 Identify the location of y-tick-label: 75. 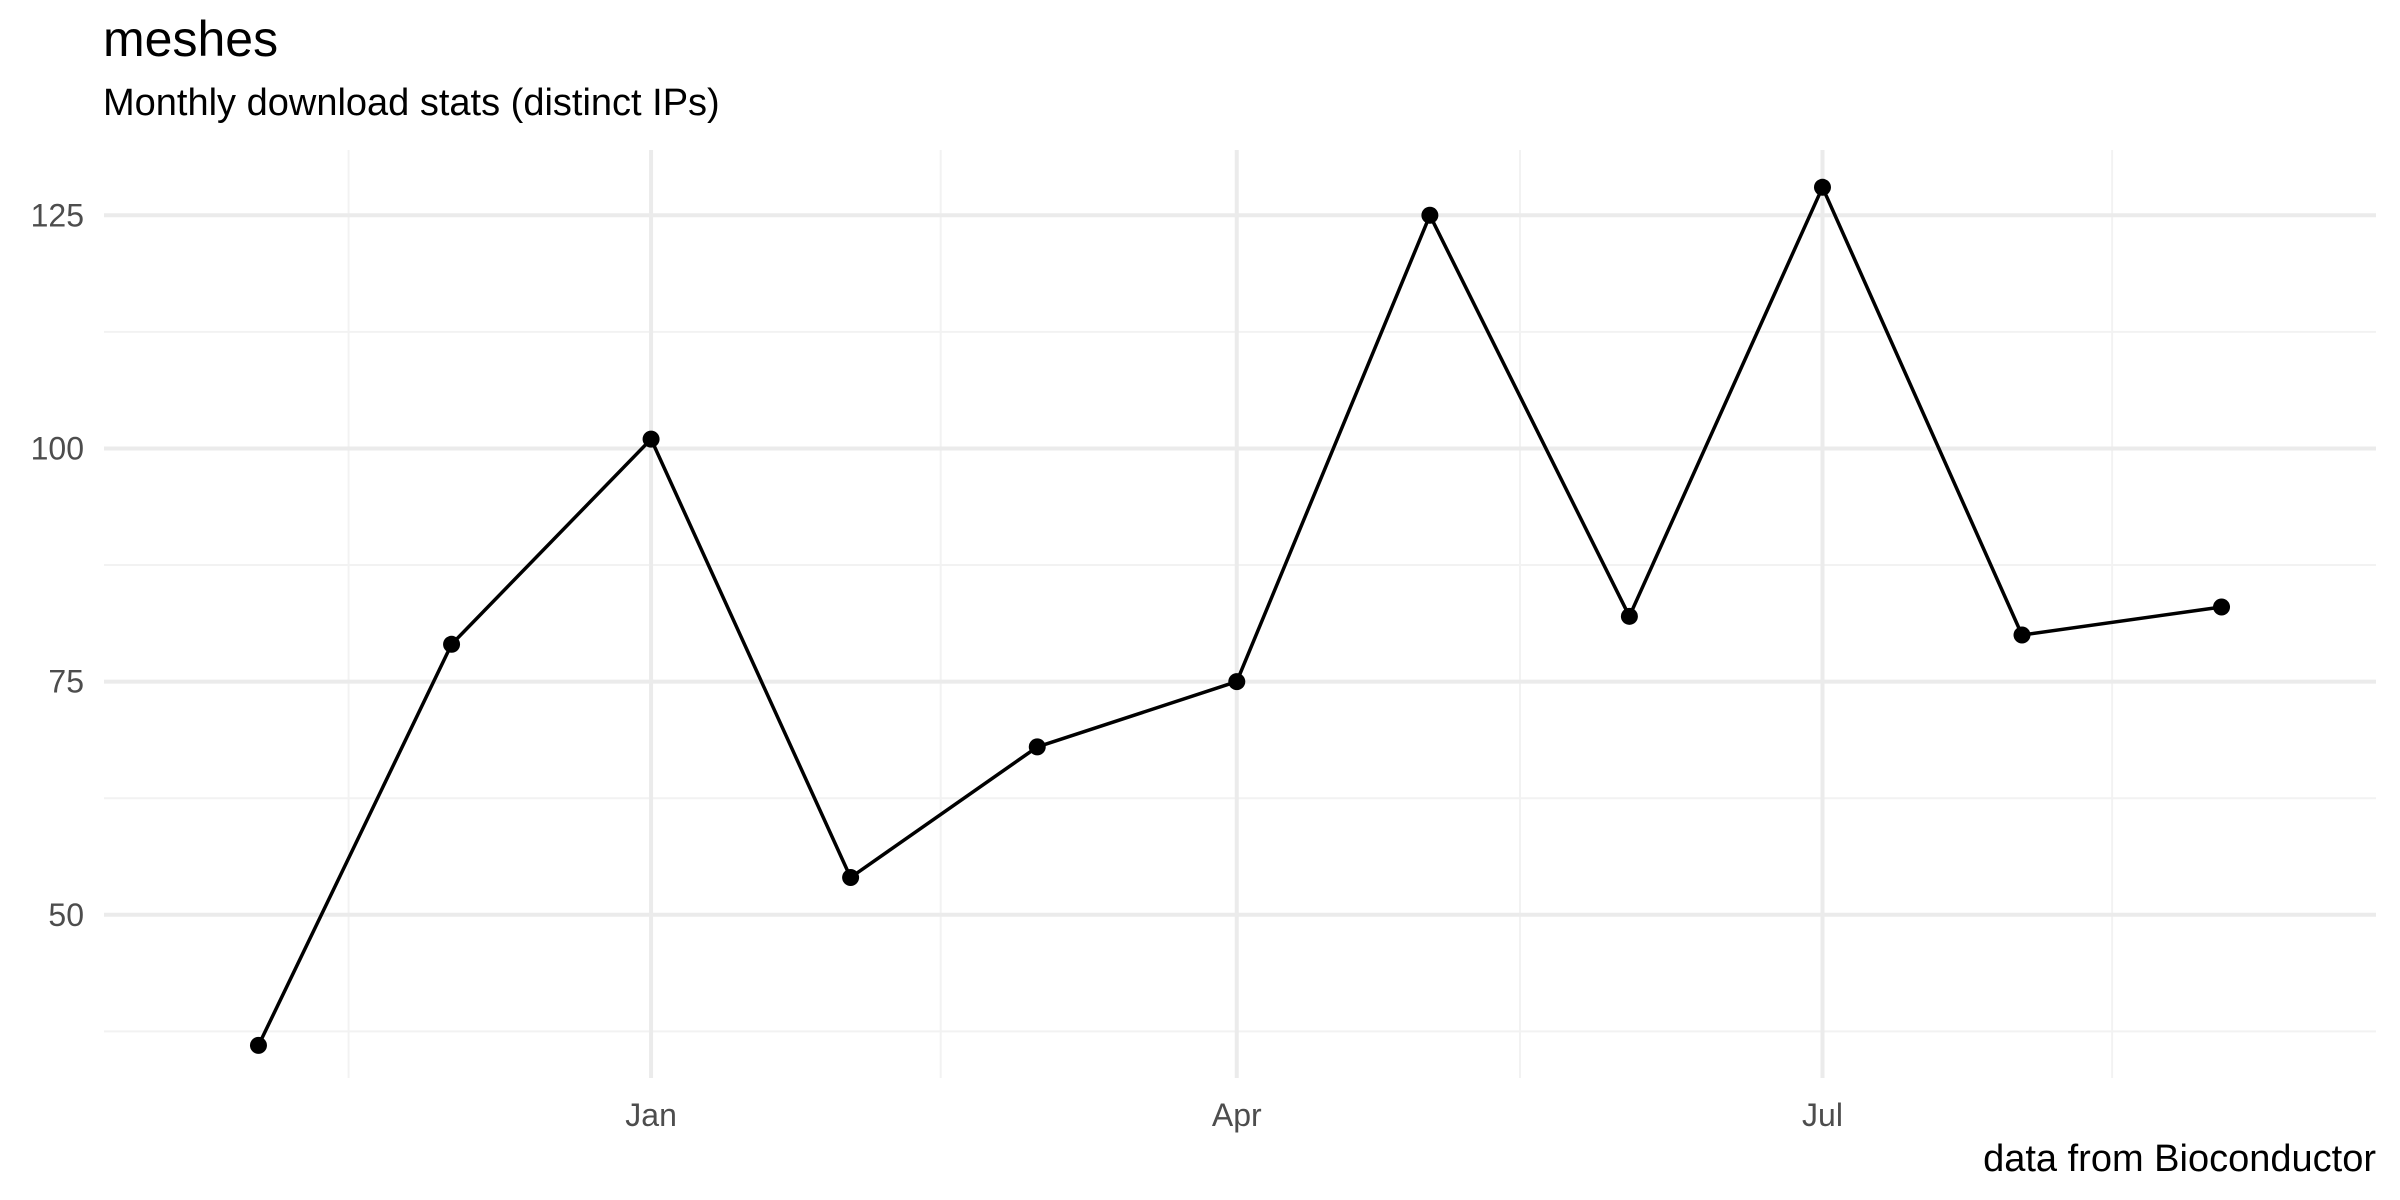
(66, 682).